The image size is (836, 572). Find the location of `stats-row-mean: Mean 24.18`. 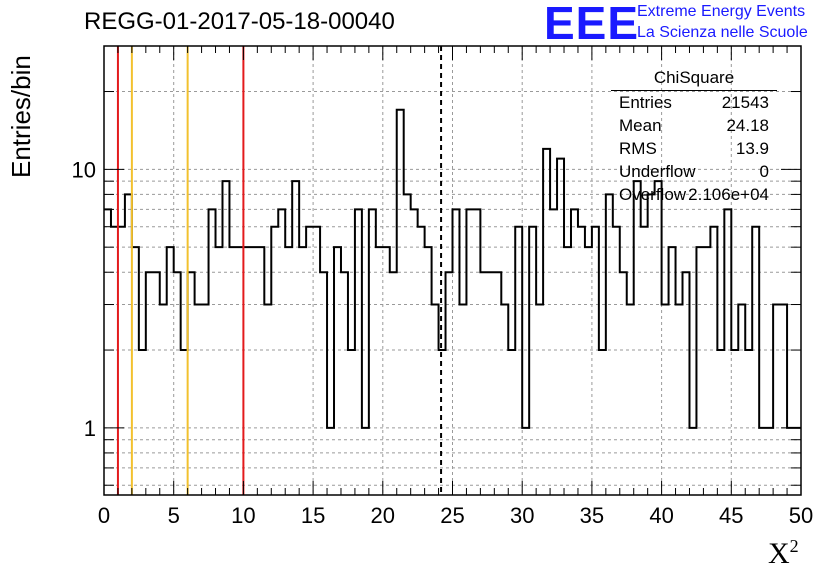

stats-row-mean: Mean 24.18 is located at coordinates (694, 125).